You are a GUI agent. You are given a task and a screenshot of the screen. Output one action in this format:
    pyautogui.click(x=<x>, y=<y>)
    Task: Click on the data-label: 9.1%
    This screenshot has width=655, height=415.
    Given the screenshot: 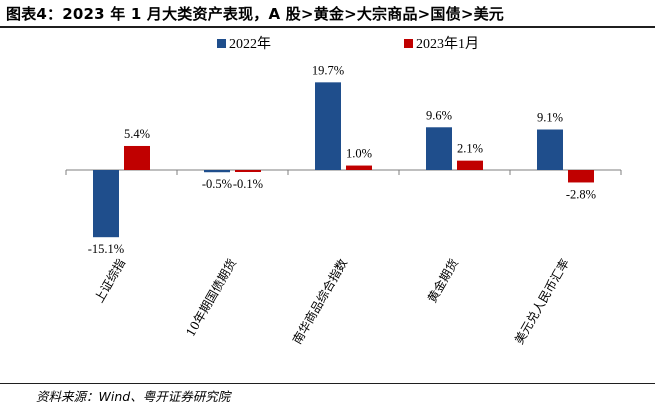 What is the action you would take?
    pyautogui.click(x=550, y=118)
    